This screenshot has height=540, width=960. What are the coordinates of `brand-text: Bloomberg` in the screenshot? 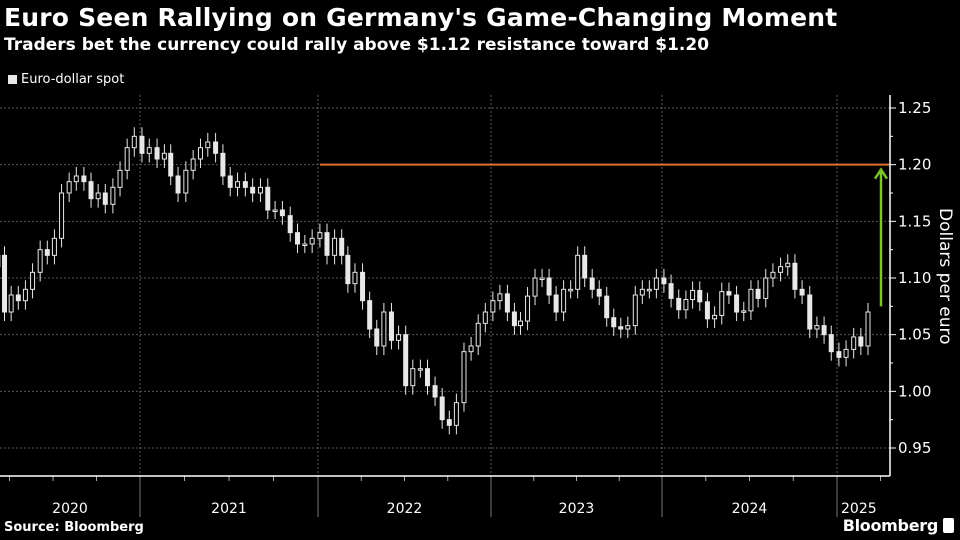 It's located at (890, 525).